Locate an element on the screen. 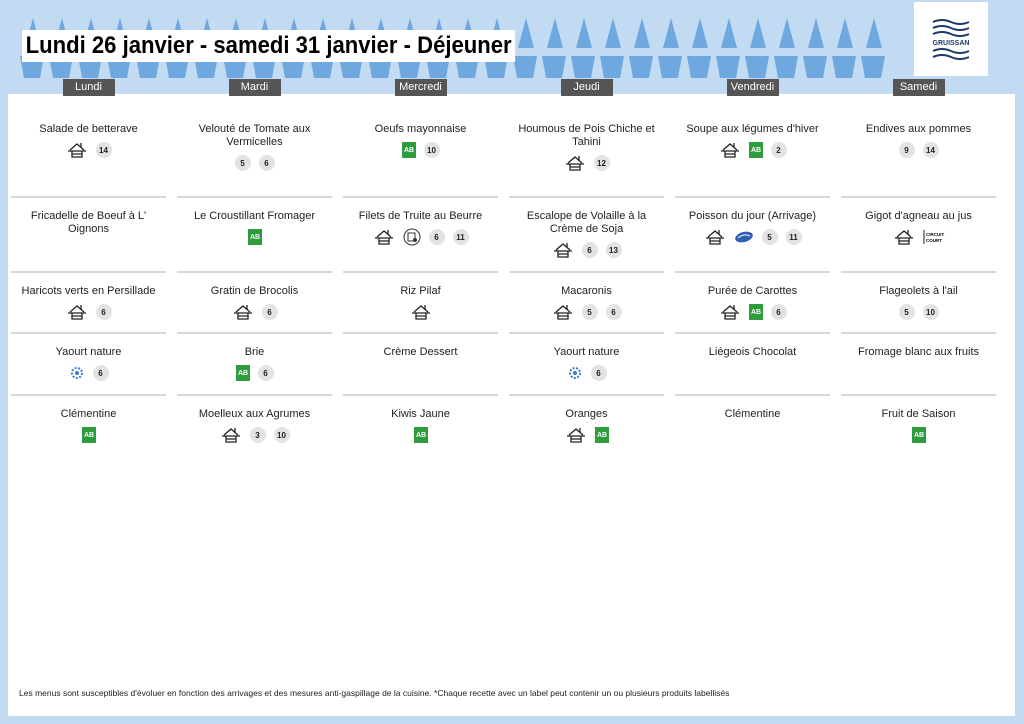 The height and width of the screenshot is (724, 1024). dish-cell: Gigot d'agneau au jus CIRCUIT COURT is located at coordinates (918, 235).